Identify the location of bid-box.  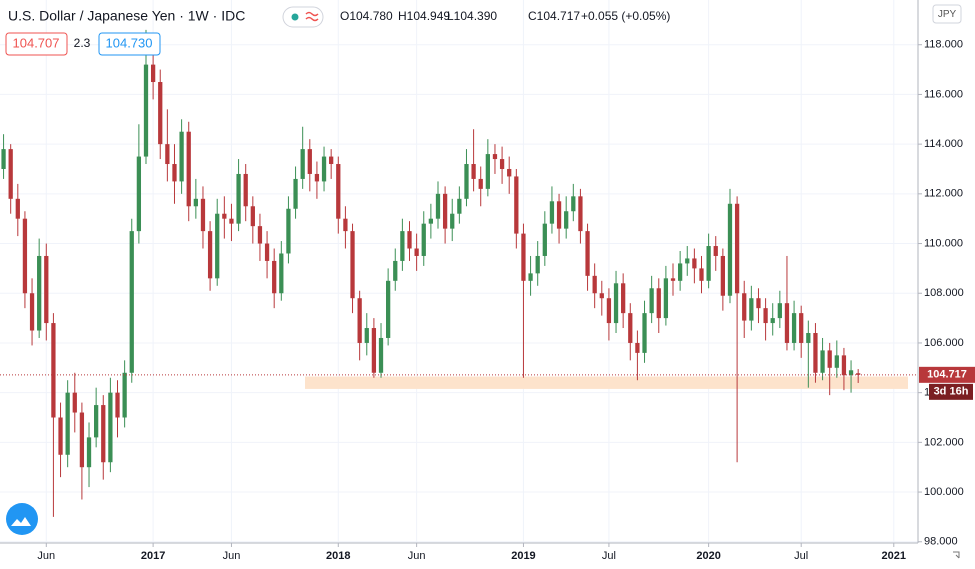
(36, 44).